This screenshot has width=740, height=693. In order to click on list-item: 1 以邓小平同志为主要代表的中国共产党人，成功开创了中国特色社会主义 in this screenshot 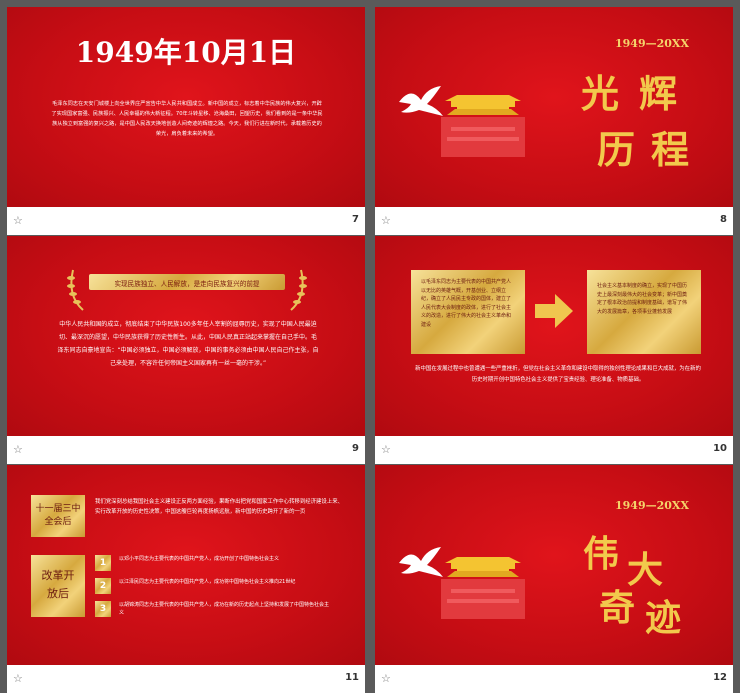, I will do `click(220, 564)`.